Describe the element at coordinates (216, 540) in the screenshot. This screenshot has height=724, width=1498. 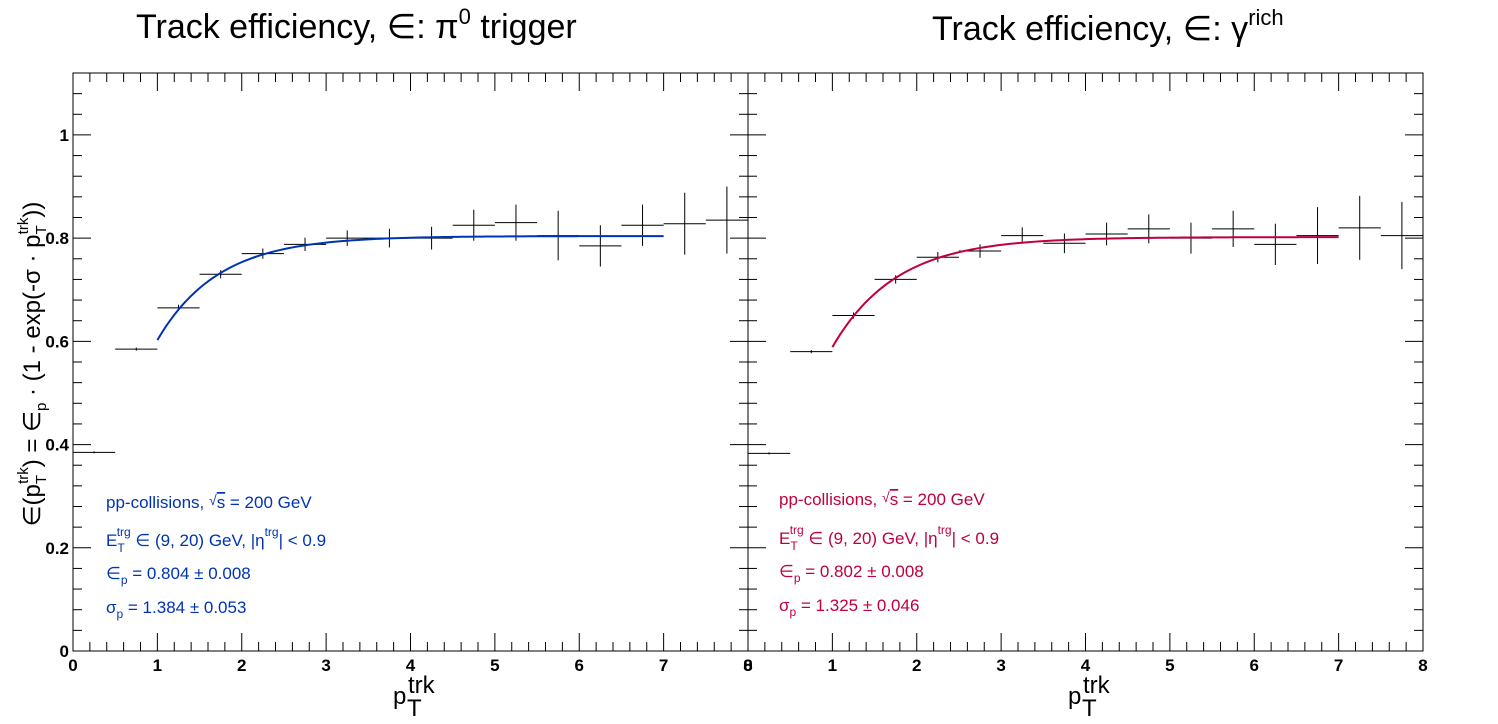
I see `left-annot-trigger: ETtrg ∈ (9, 20) GeV, |ηtrg| < 0.9` at that location.